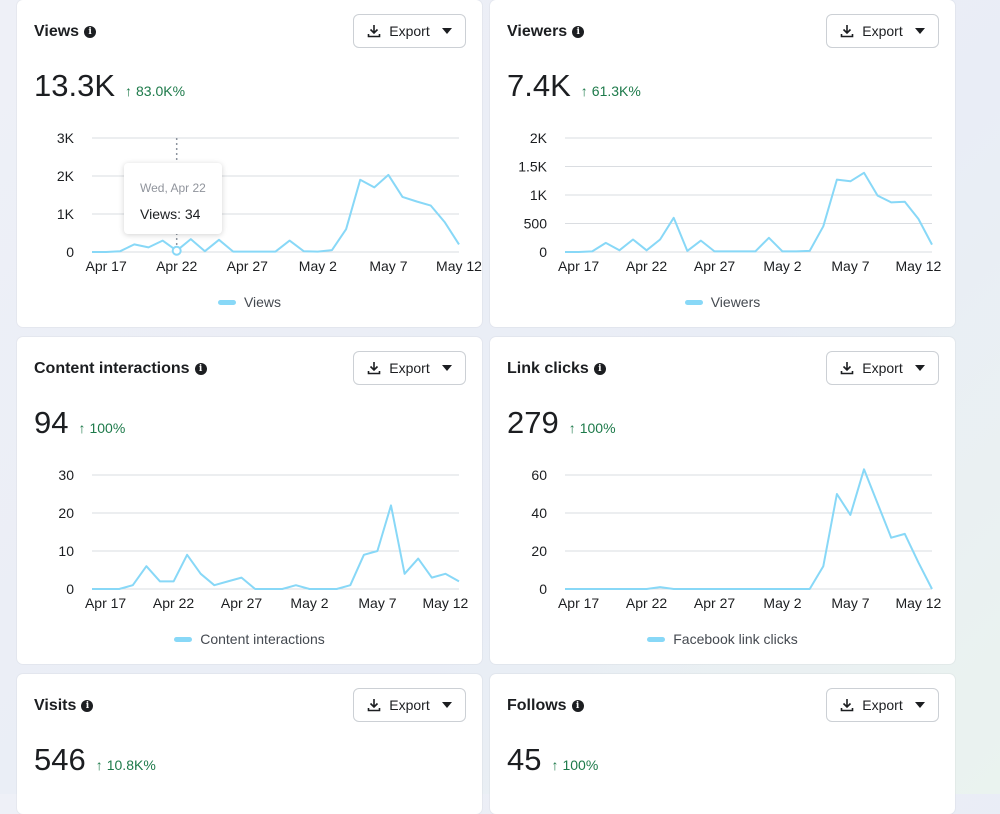 This screenshot has width=1000, height=814. Describe the element at coordinates (51, 422) in the screenshot. I see `metric-number: 94` at that location.